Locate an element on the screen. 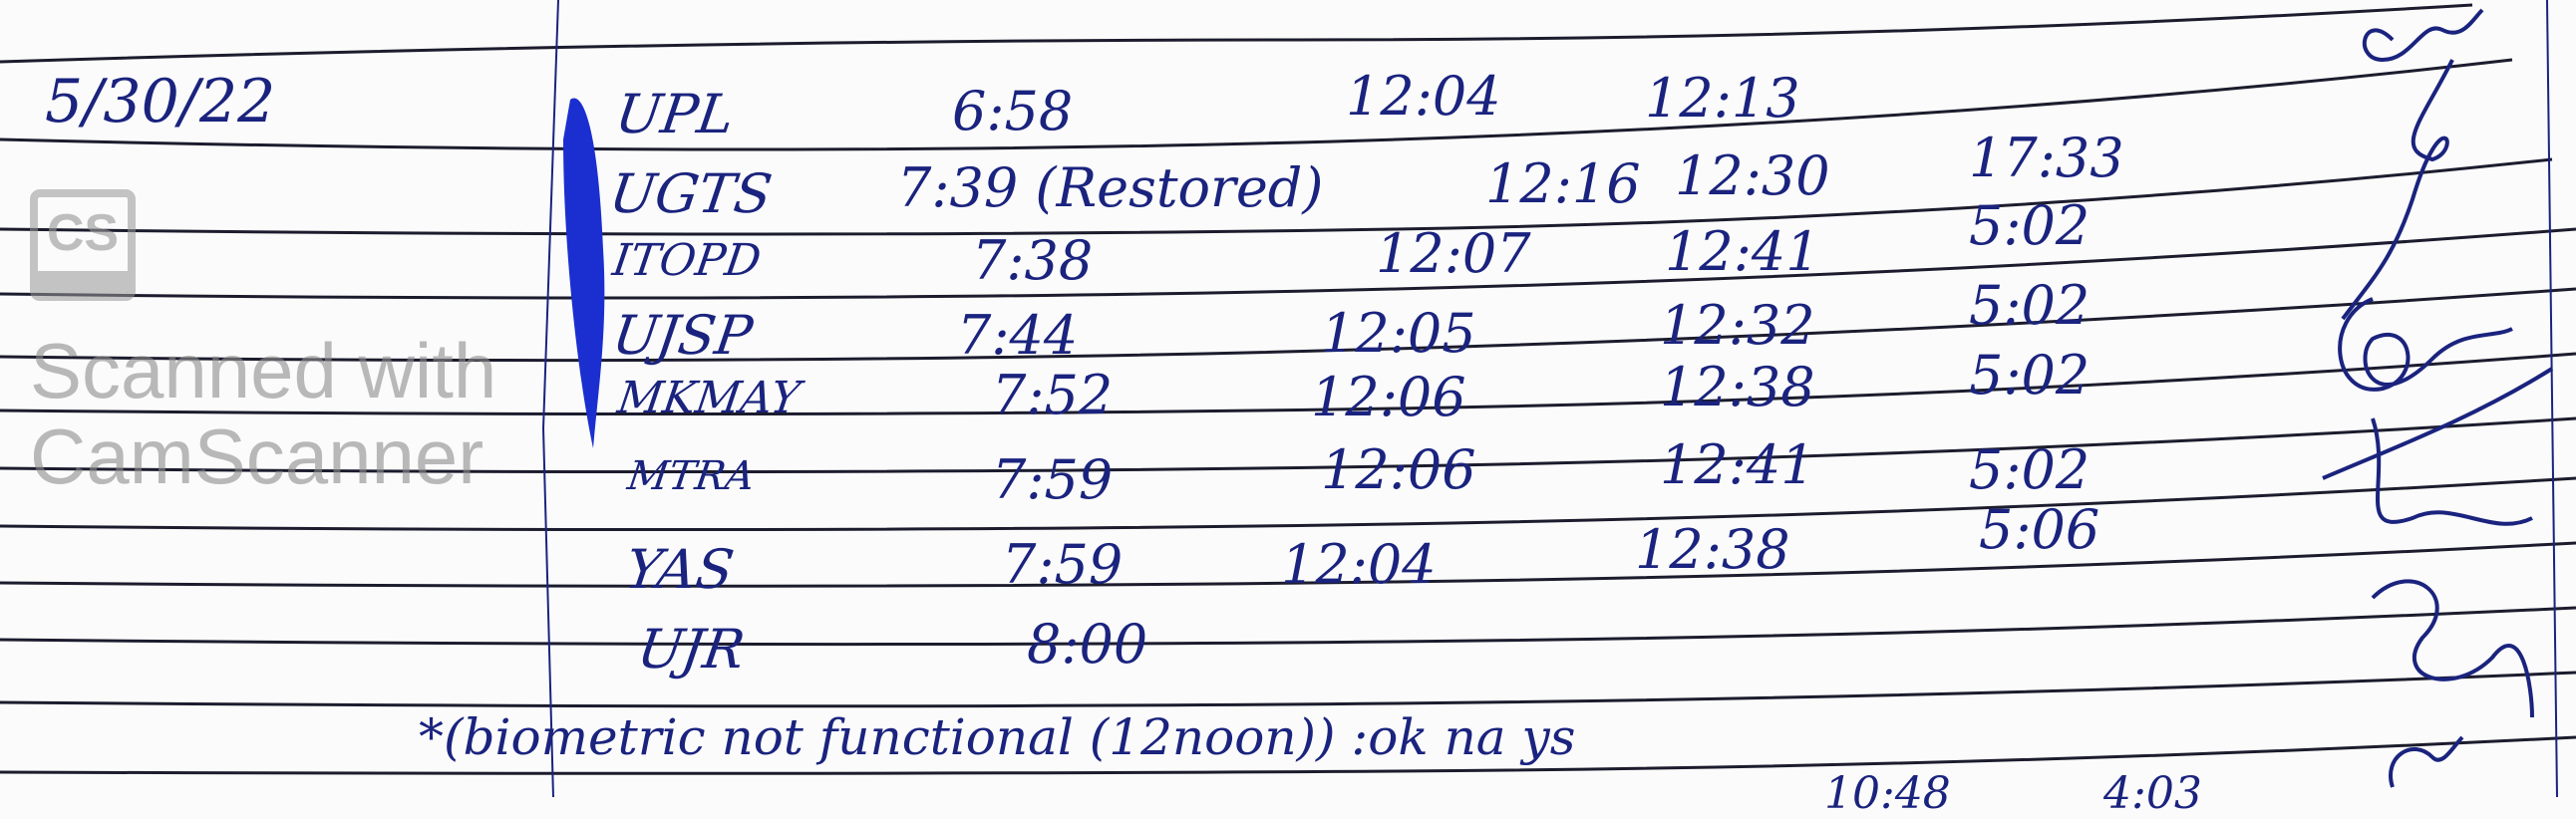 The height and width of the screenshot is (819, 2576). signatures-column is located at coordinates (2438, 398).